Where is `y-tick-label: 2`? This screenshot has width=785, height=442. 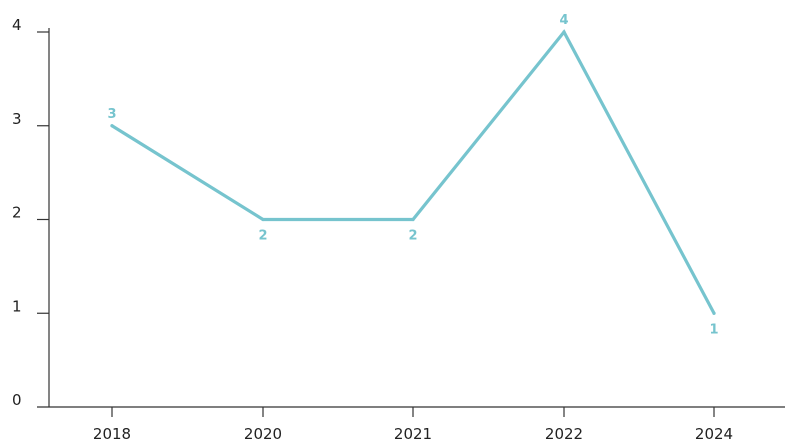
y-tick-label: 2 is located at coordinates (17, 213).